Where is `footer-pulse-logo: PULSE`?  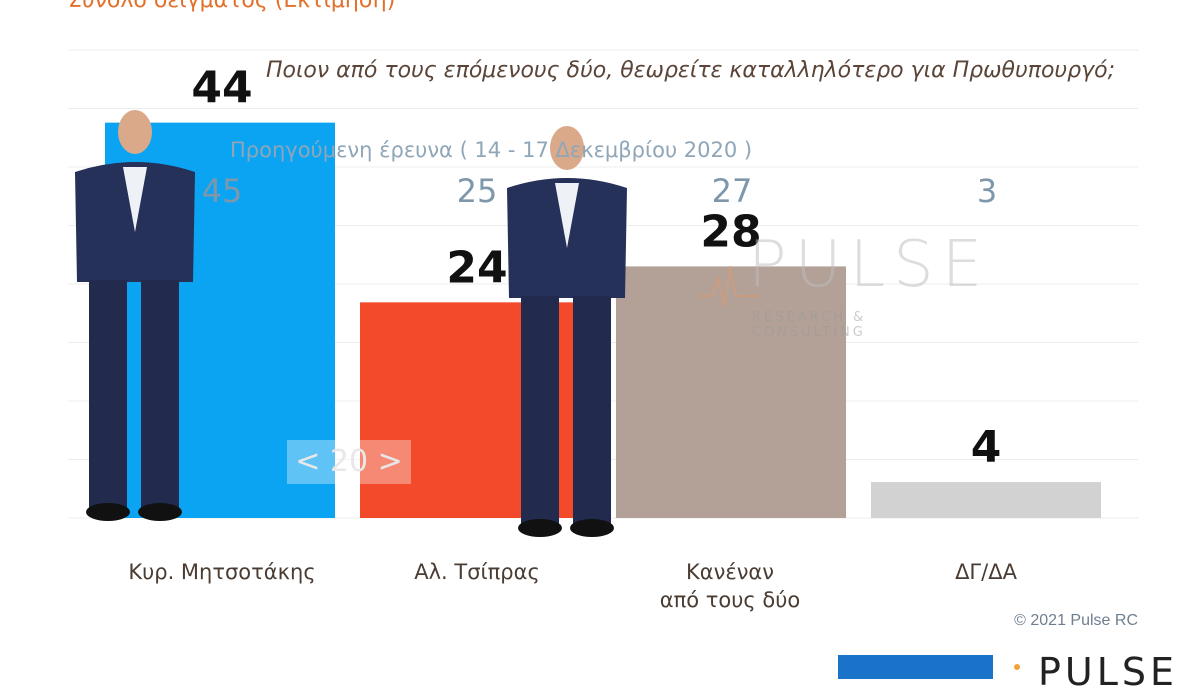 footer-pulse-logo: PULSE is located at coordinates (1108, 672).